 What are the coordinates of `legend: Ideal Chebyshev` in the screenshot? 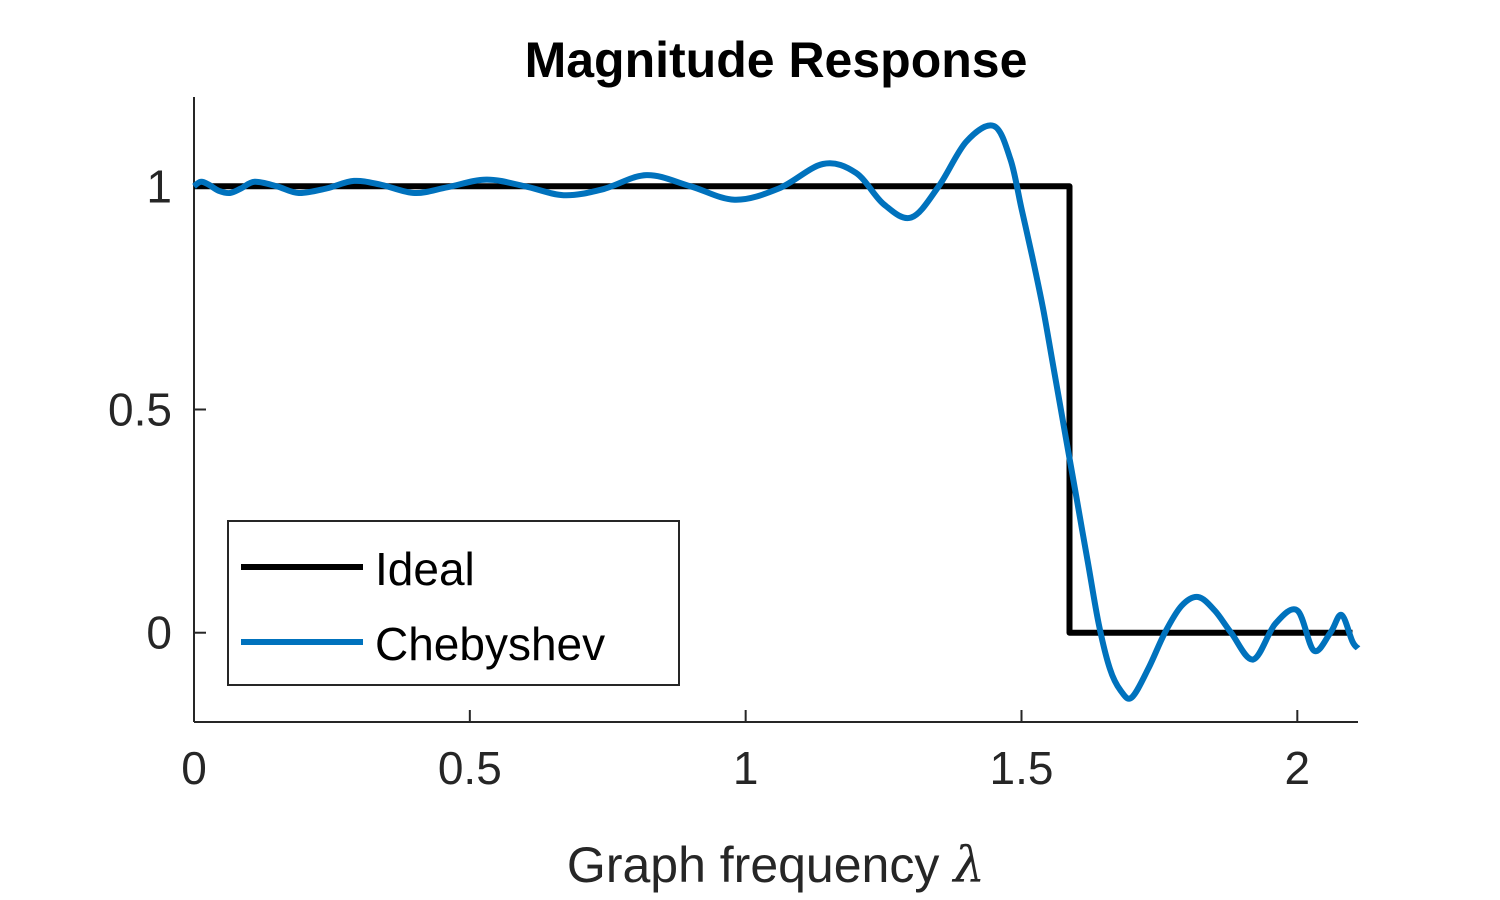 It's located at (453, 603).